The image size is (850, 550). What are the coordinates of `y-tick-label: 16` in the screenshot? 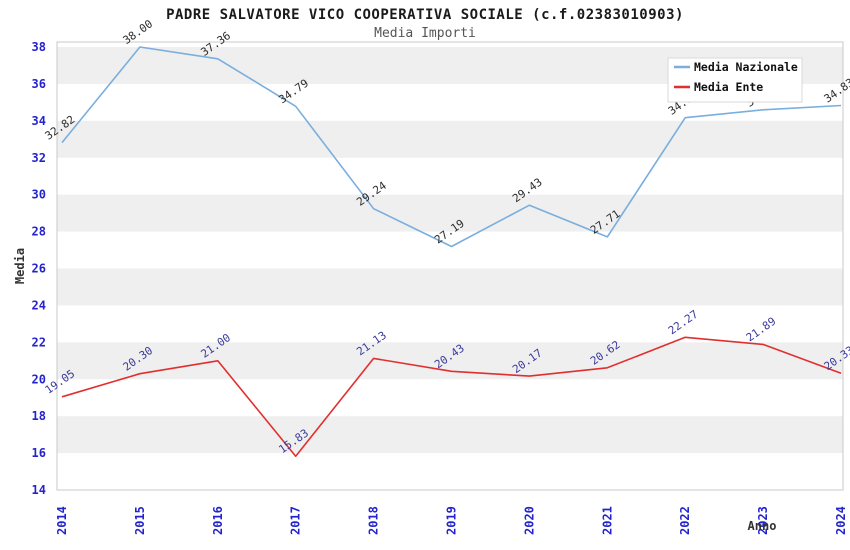 It's located at (39, 453).